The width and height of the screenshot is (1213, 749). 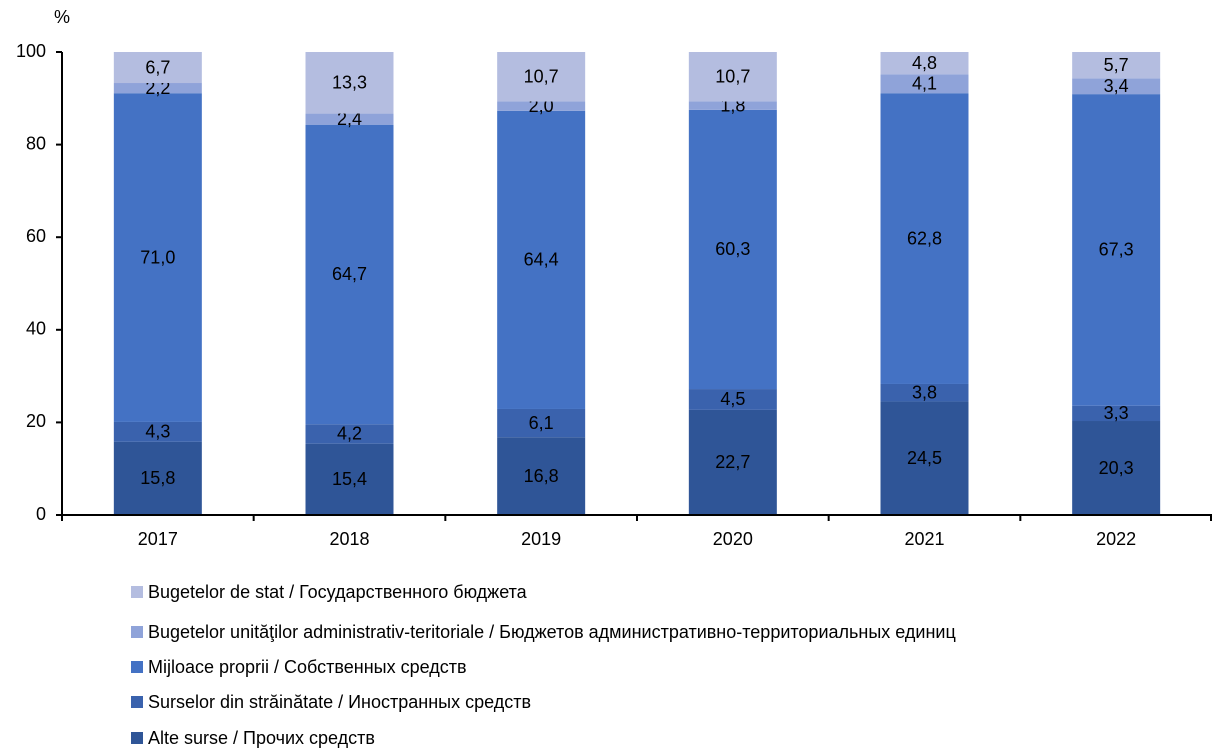 I want to click on data-label: 4,5, so click(x=732, y=399).